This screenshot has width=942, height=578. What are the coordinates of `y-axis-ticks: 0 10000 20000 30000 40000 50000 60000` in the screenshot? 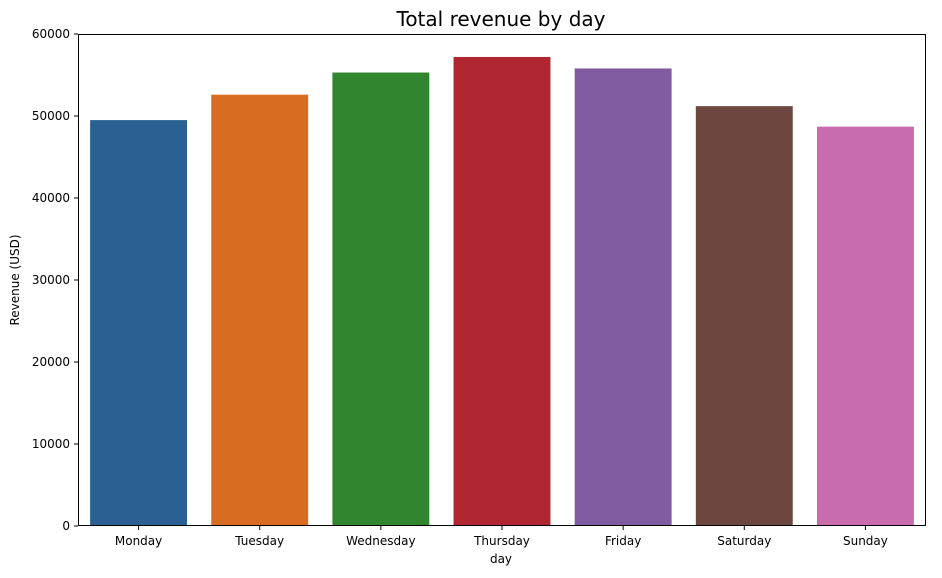 It's located at (55, 280).